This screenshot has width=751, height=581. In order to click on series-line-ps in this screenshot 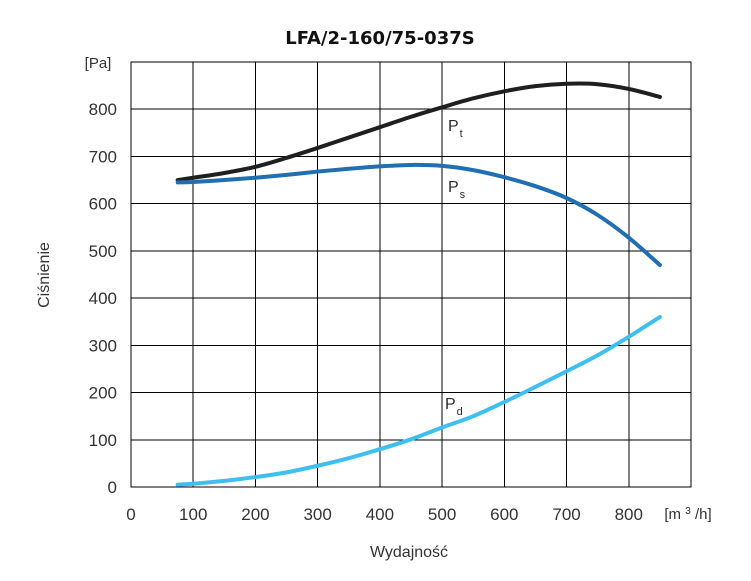, I will do `click(418, 215)`.